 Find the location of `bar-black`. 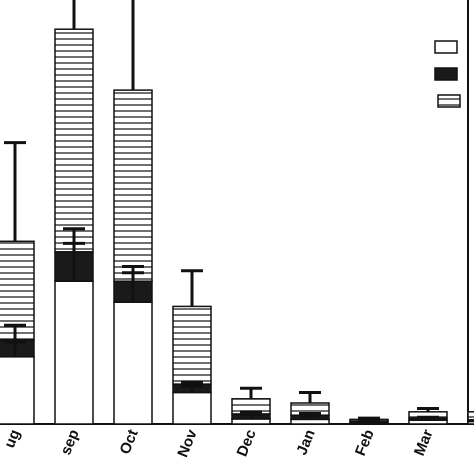

bar-black is located at coordinates (470, 421).